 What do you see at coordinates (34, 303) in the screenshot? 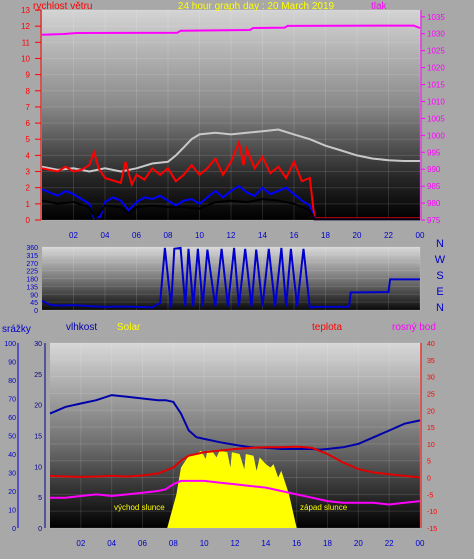
I see `y-tick-label: 45` at bounding box center [34, 303].